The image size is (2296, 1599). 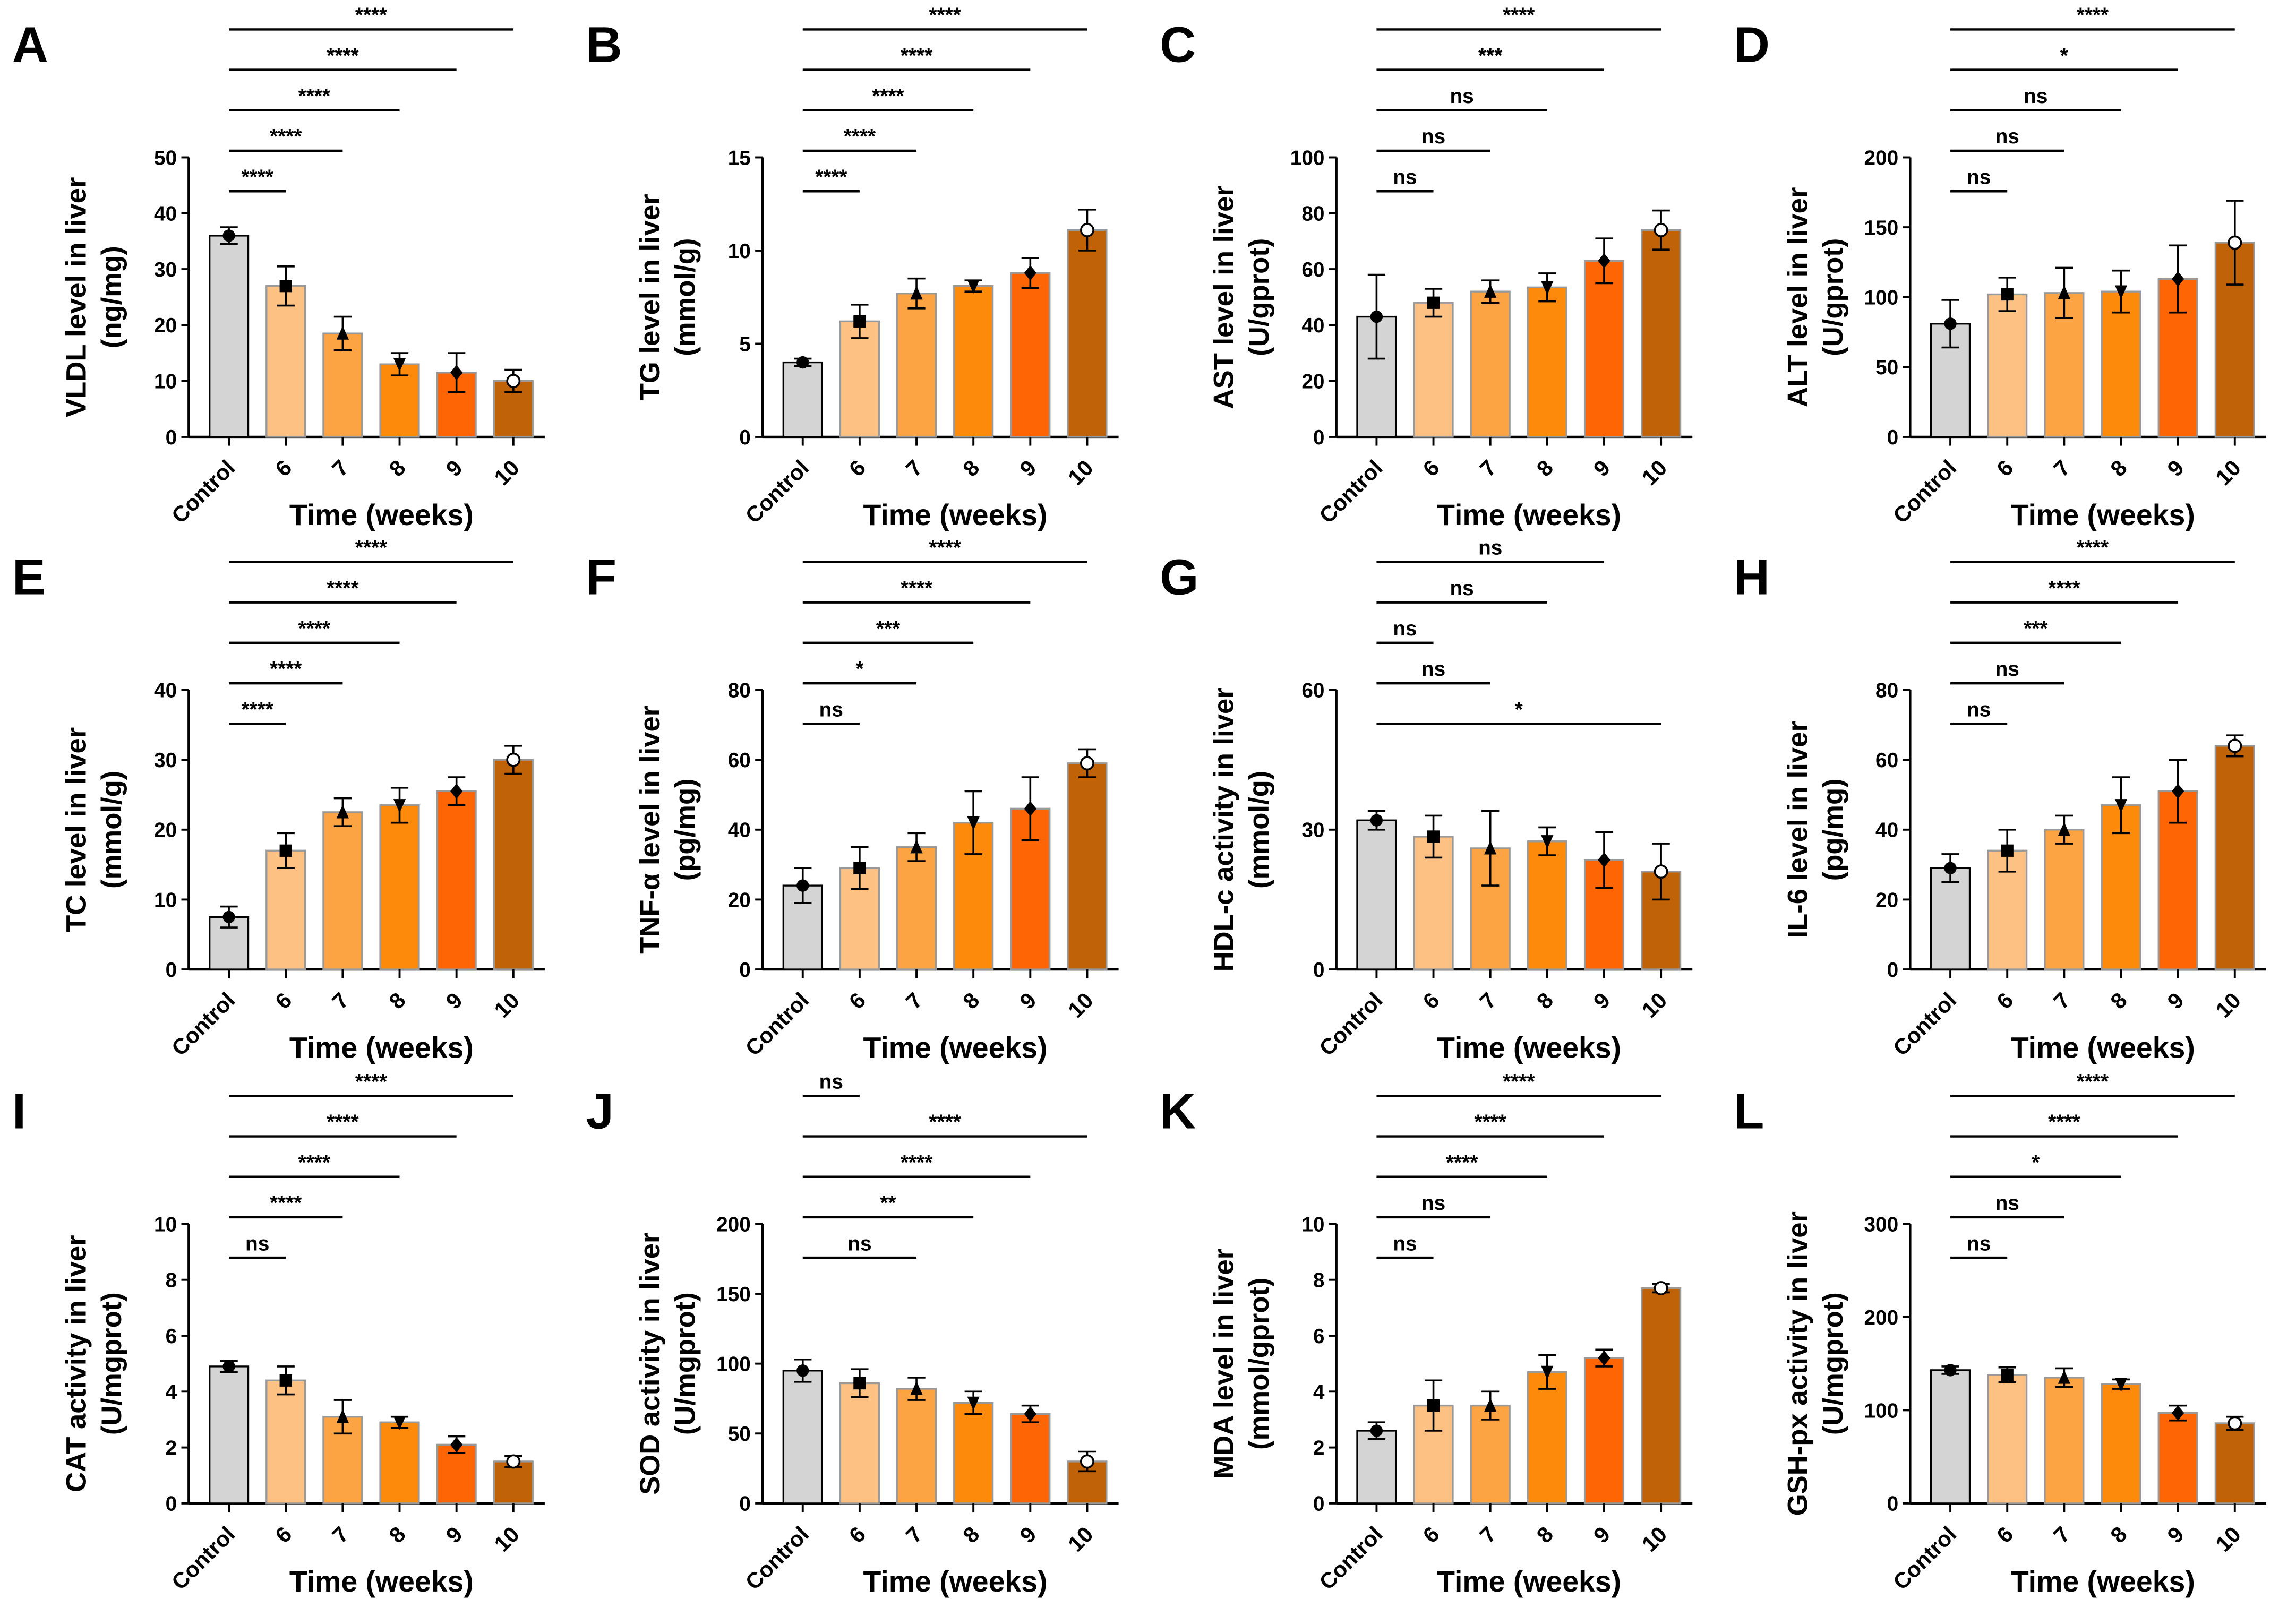 I want to click on y-axis-label-line1: HDL-c activity in liver, so click(x=1224, y=829).